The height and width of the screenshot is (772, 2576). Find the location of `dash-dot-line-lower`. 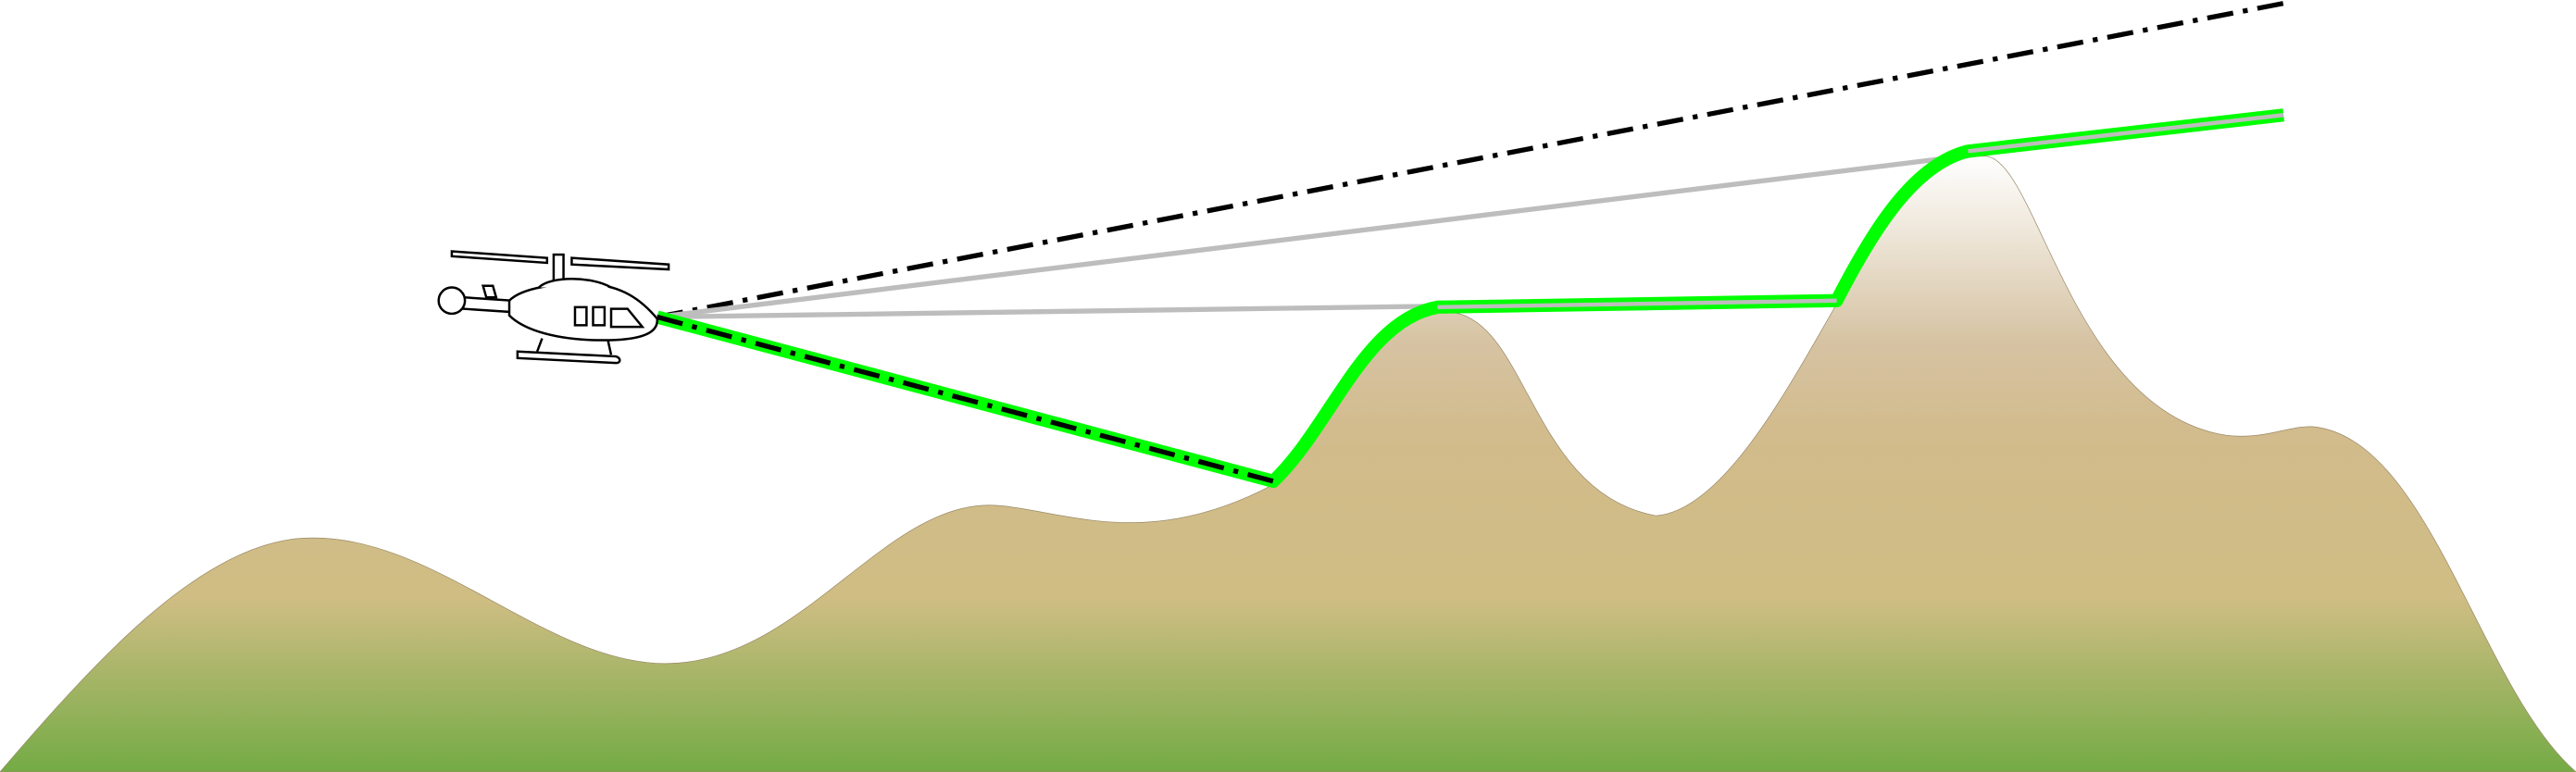

dash-dot-line-lower is located at coordinates (966, 399).